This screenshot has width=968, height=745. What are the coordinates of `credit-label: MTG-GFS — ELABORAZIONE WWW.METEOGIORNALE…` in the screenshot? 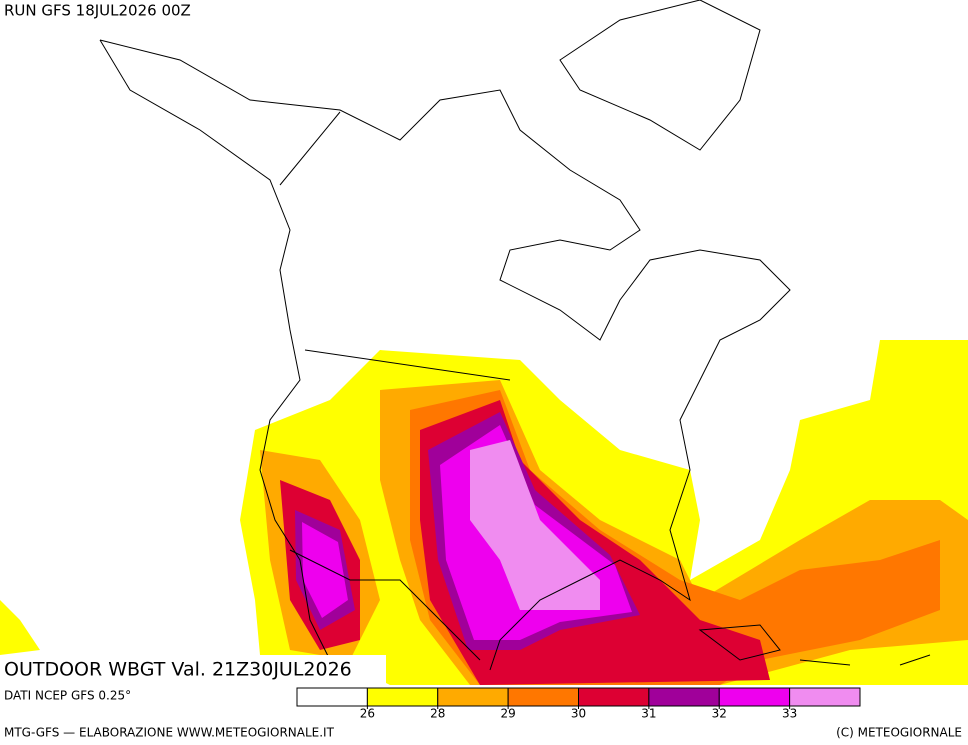 It's located at (169, 733).